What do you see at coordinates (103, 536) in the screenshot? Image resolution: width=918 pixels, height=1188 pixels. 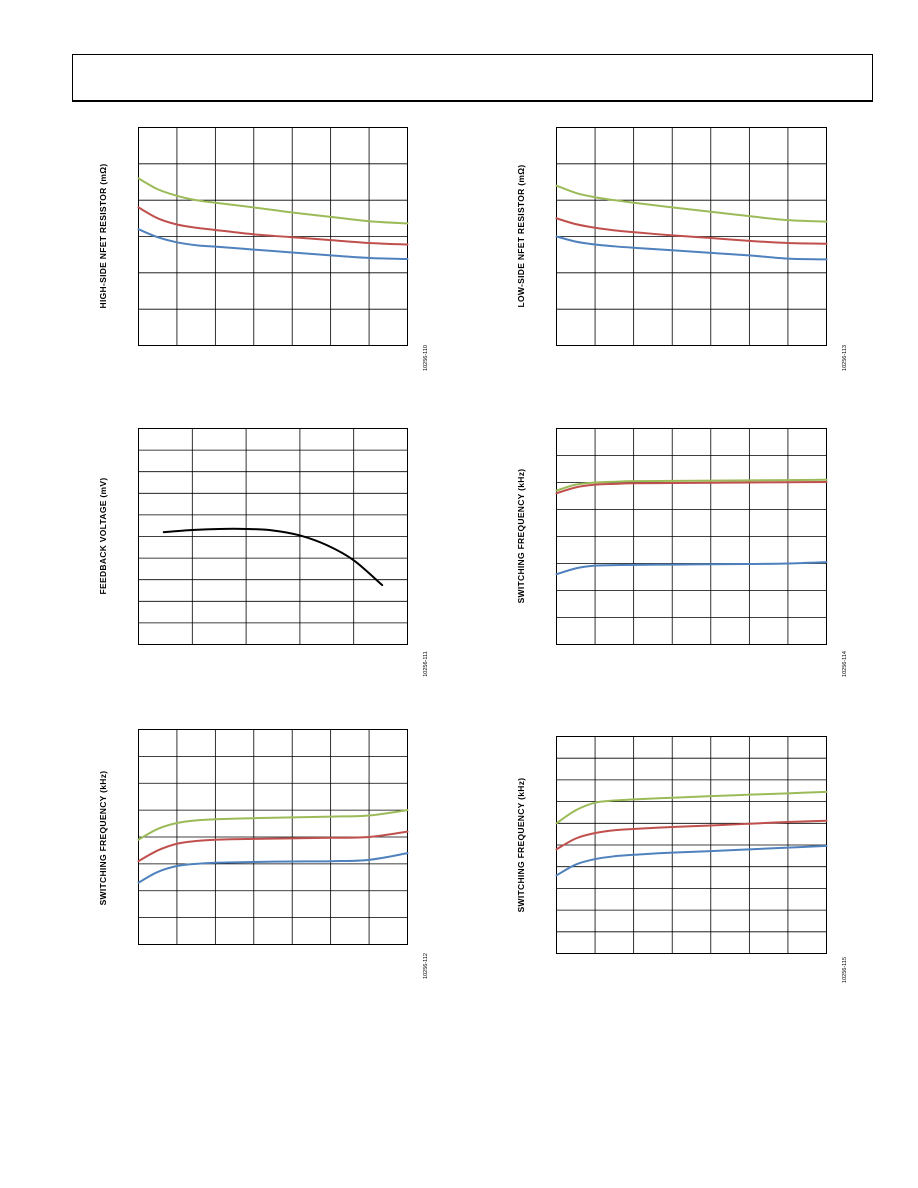 I see `y-axis-label: FEEDBACK VOLTAGE (mV)` at bounding box center [103, 536].